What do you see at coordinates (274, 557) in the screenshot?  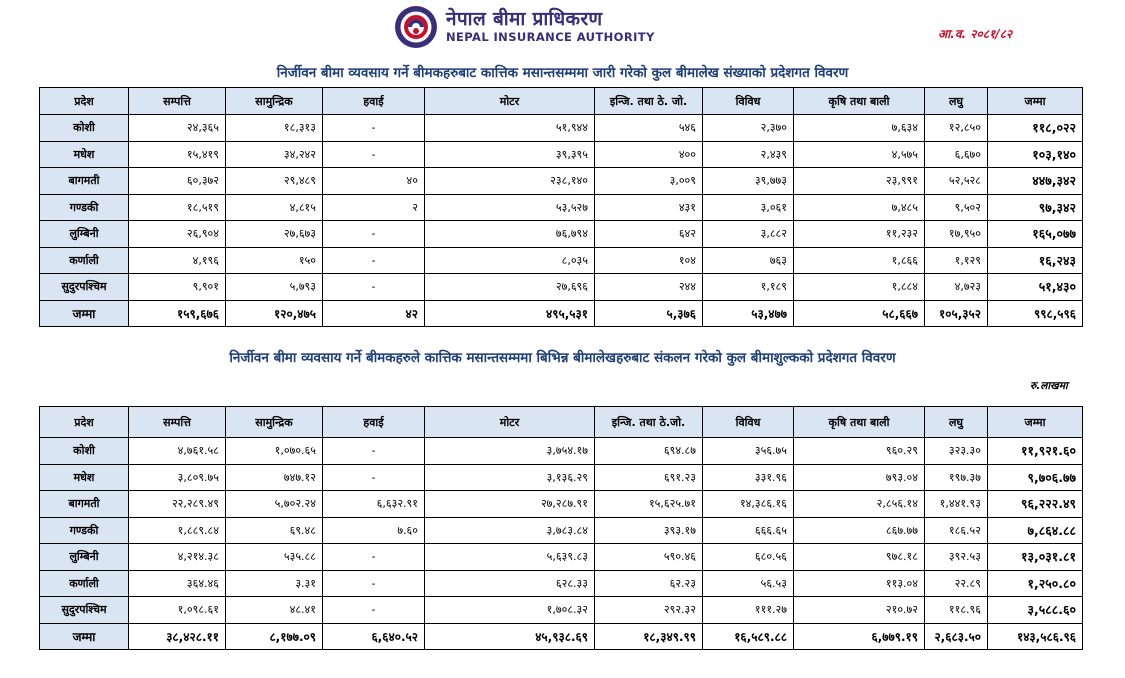 I see `data-cell: ५३५.८८` at bounding box center [274, 557].